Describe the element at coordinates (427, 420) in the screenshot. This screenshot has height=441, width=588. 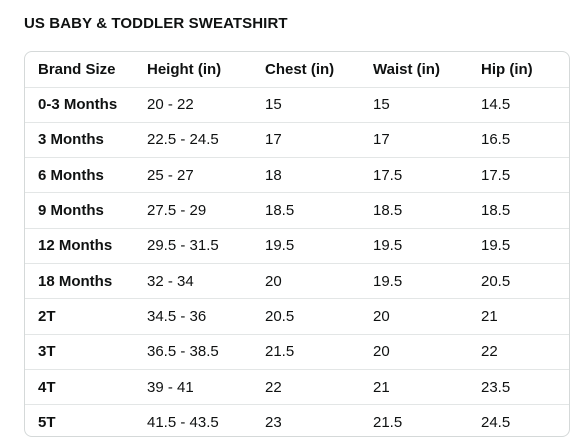
I see `cell-waist: 21.5` at that location.